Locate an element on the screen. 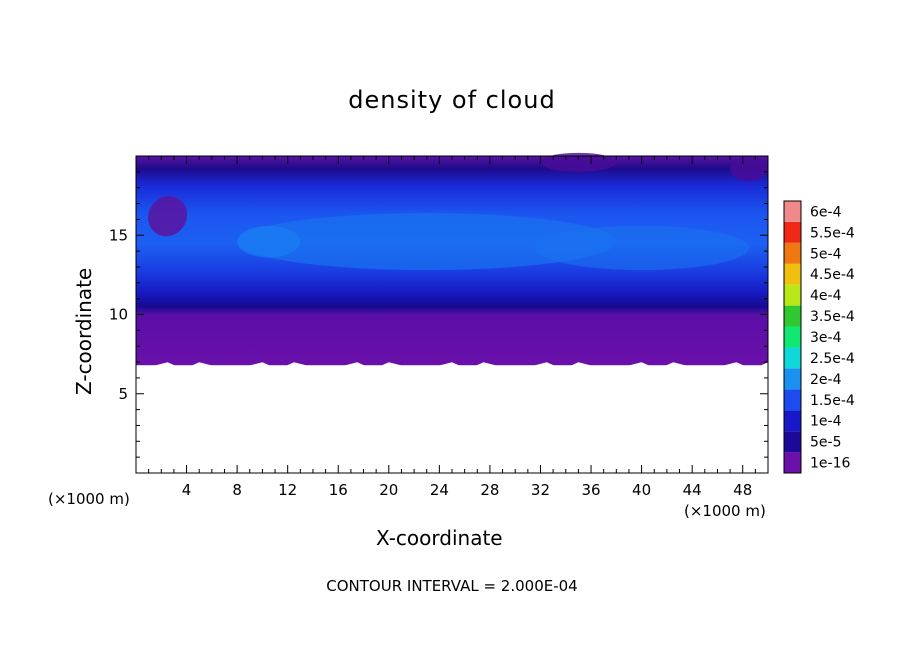  x-tick-label: 48 is located at coordinates (742, 490).